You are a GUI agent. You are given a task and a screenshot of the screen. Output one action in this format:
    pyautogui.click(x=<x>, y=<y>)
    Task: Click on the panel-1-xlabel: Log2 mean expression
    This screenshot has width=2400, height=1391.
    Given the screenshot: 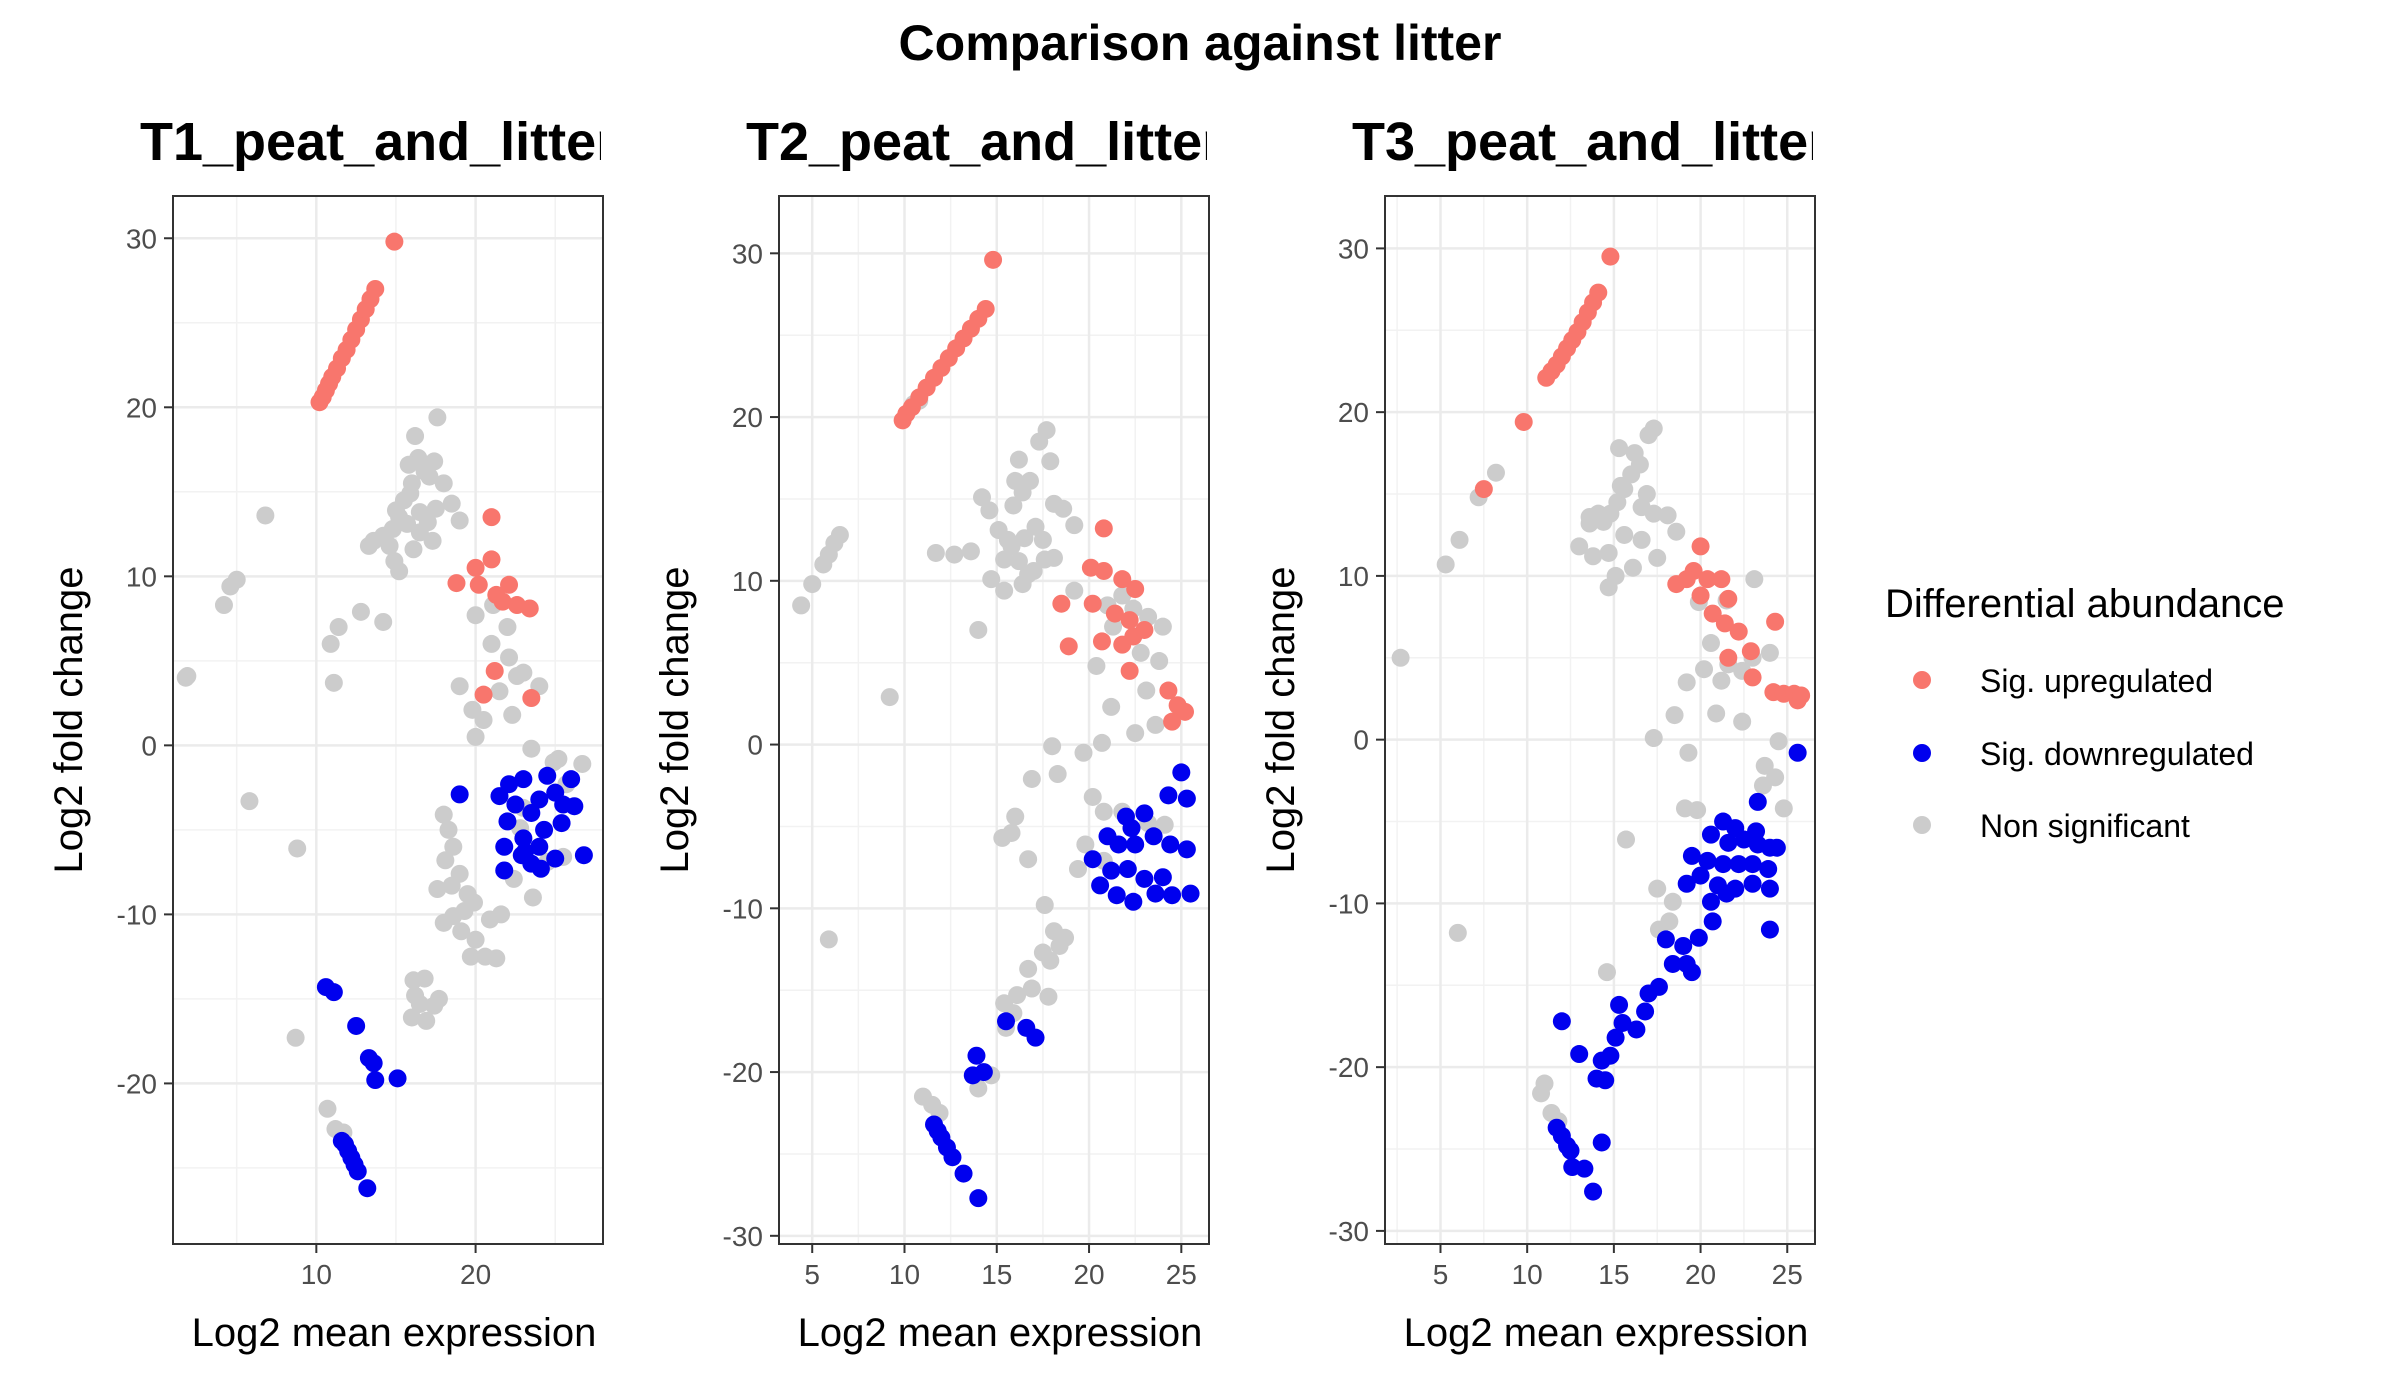 What is the action you would take?
    pyautogui.click(x=394, y=1333)
    